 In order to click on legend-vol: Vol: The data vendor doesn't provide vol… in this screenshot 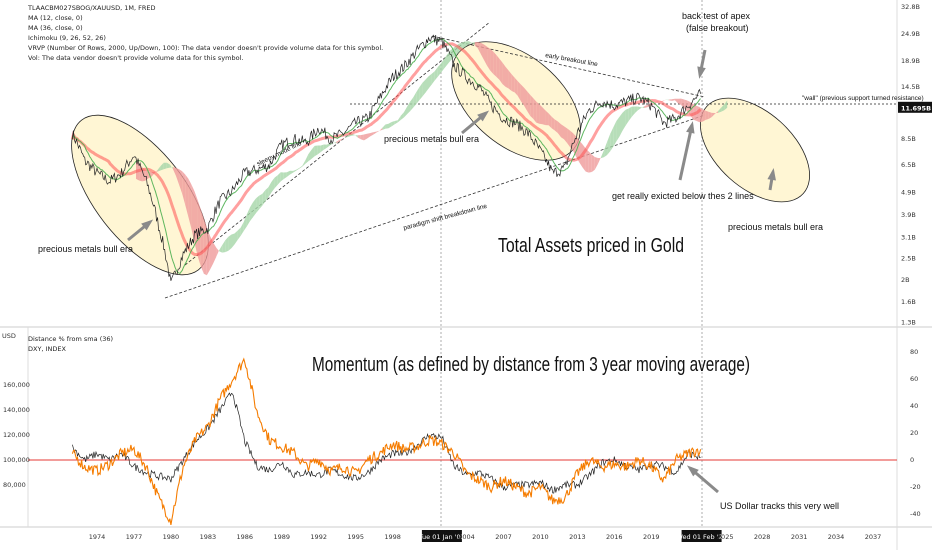, I will do `click(136, 58)`.